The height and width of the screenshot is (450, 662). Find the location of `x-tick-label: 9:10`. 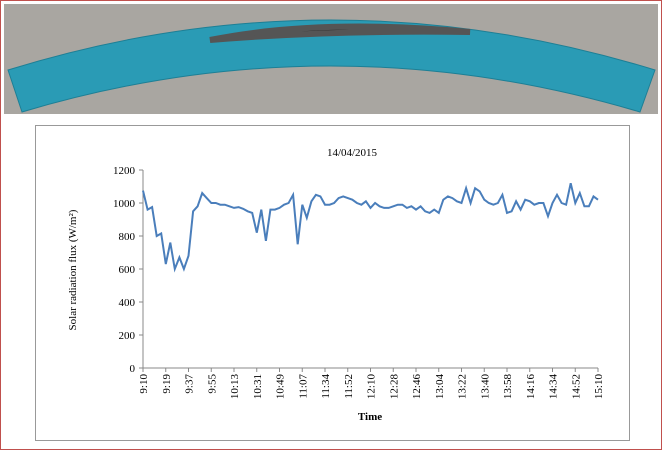

x-tick-label: 9:10 is located at coordinates (144, 384).